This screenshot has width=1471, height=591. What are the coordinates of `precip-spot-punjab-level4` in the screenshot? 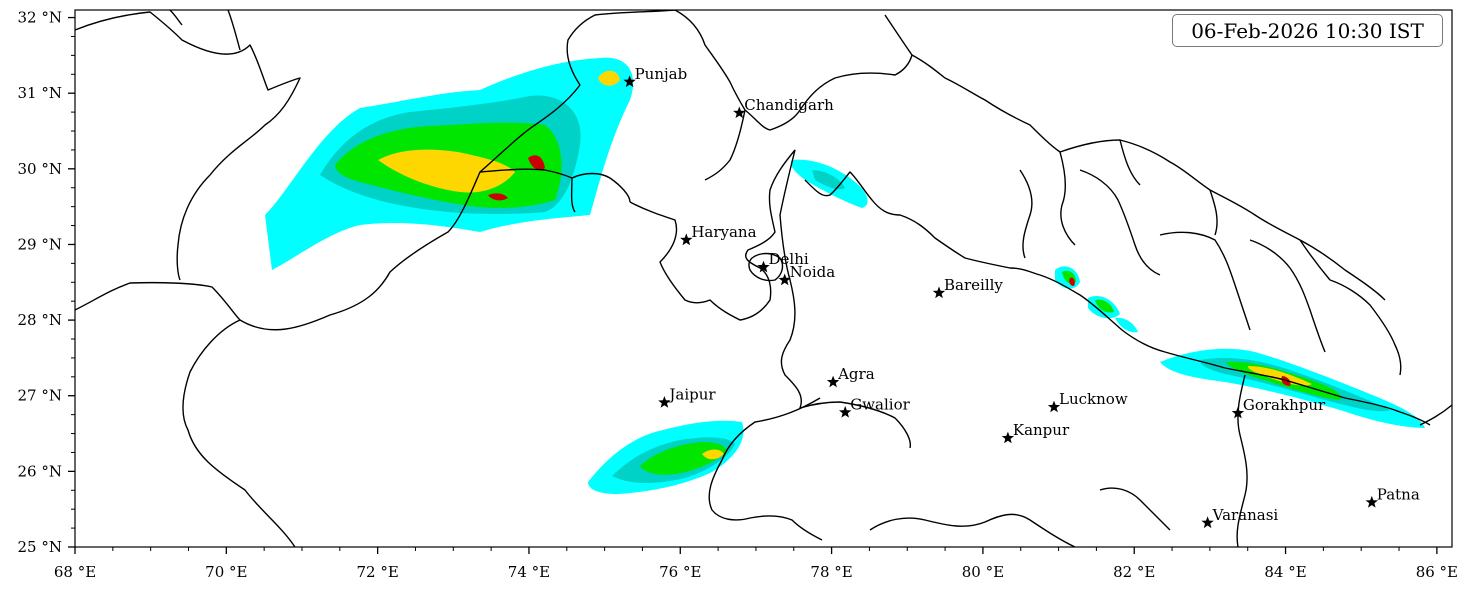 It's located at (609, 78).